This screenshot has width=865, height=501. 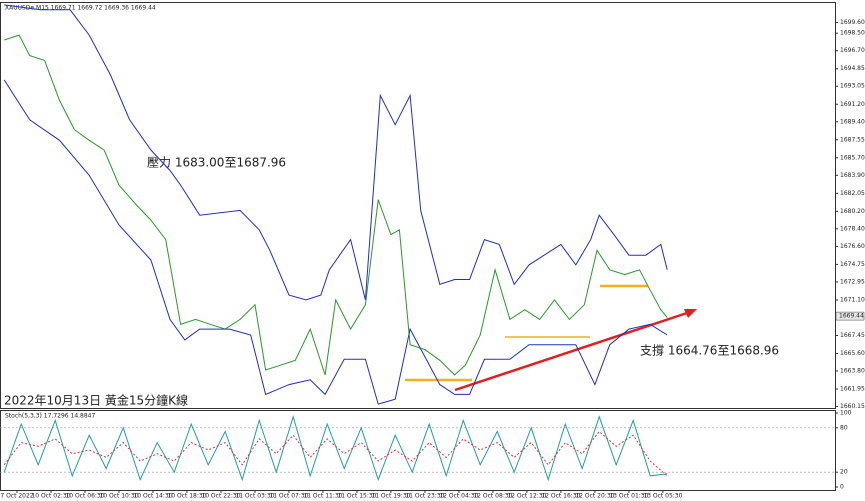 I want to click on x-tick-label: 10 Oct 06:30, so click(x=84, y=496).